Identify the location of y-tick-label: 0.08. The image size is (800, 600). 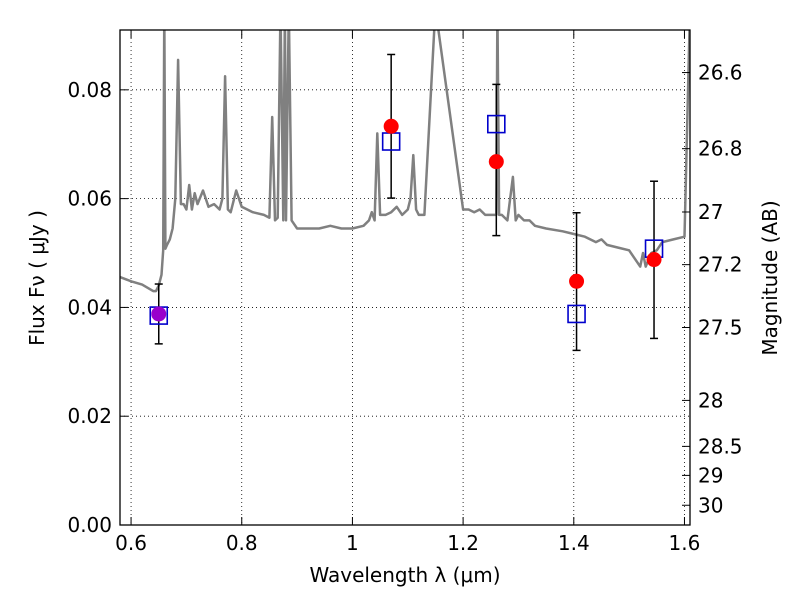
(89, 90).